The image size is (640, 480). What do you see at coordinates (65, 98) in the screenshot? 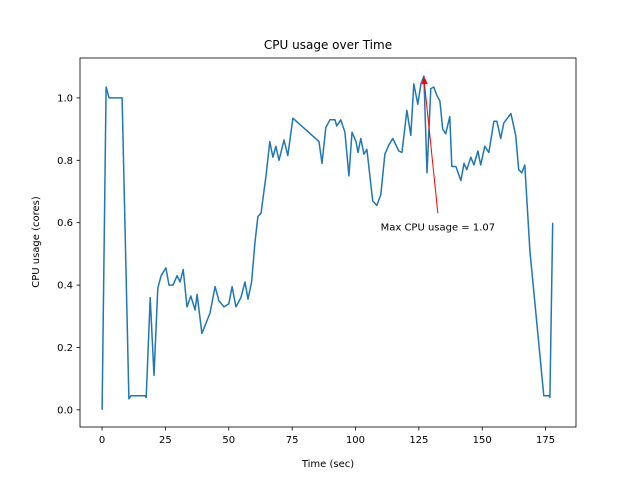
I see `y-tick-label: 1.0` at bounding box center [65, 98].